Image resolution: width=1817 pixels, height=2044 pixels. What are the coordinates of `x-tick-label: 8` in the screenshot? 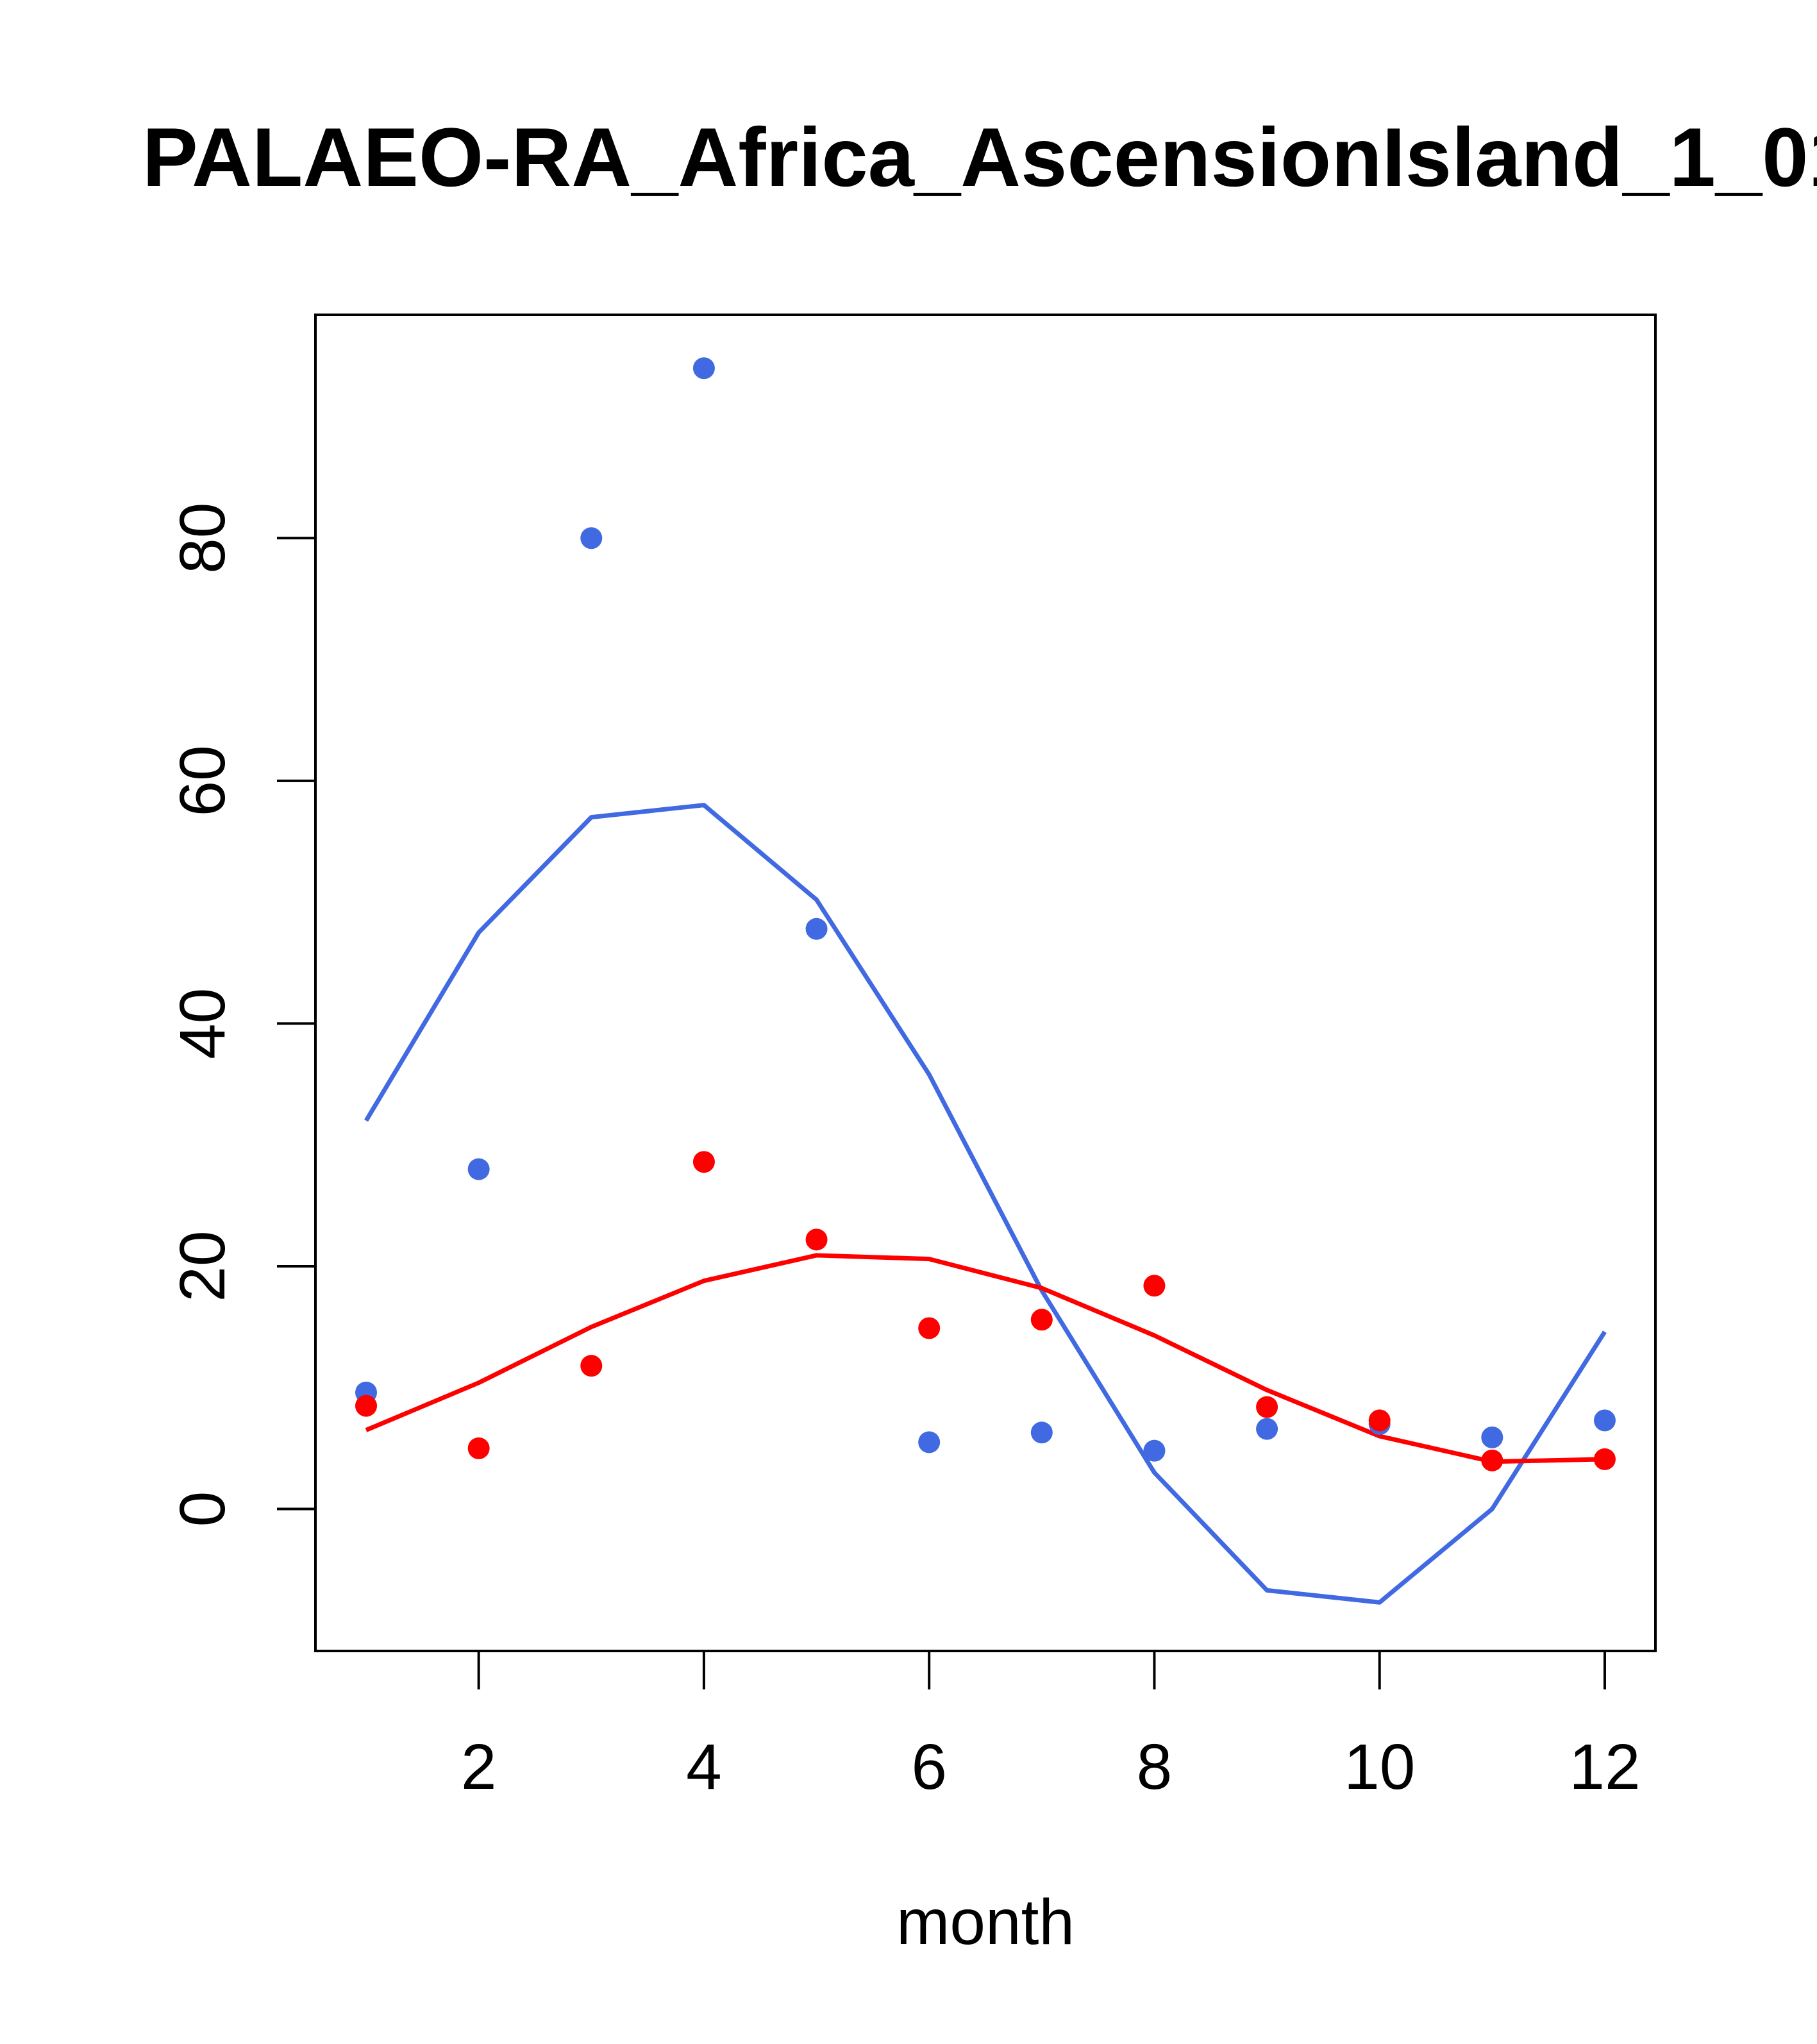 It's located at (1155, 1767).